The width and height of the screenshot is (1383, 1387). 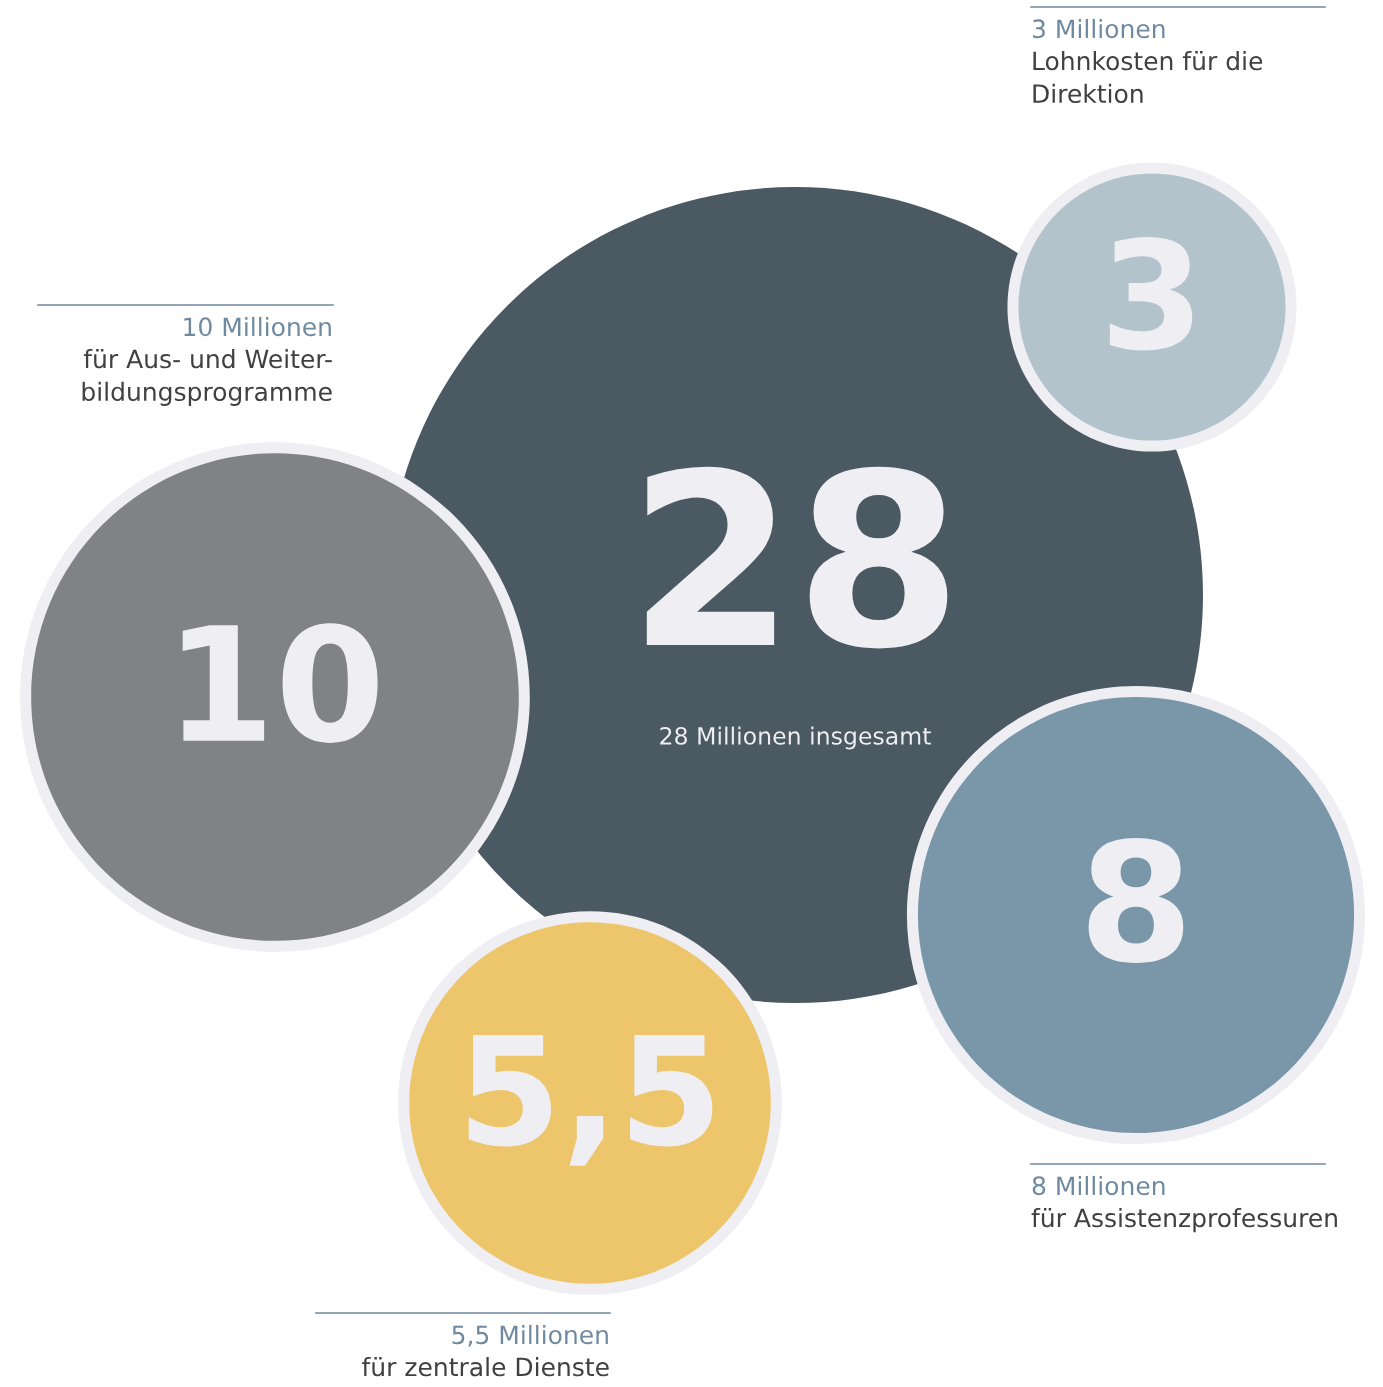 I want to click on category-label: 28 Millionen insgesamt, so click(x=795, y=738).